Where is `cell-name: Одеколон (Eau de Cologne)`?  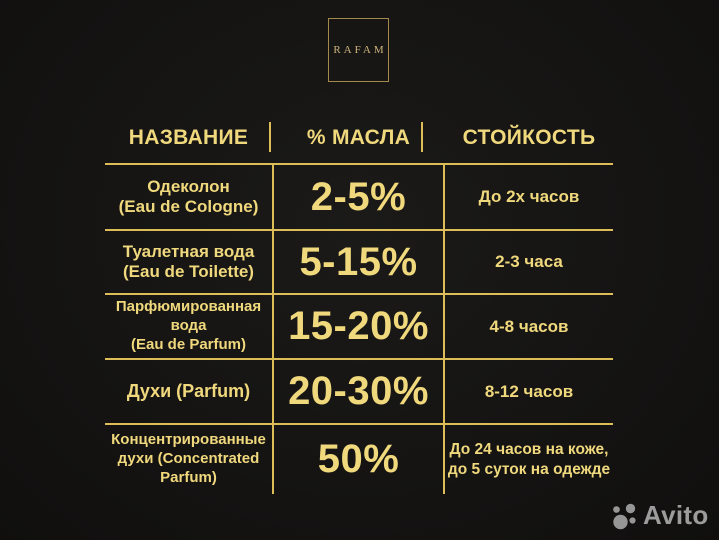 cell-name: Одеколон (Eau de Cologne) is located at coordinates (188, 197).